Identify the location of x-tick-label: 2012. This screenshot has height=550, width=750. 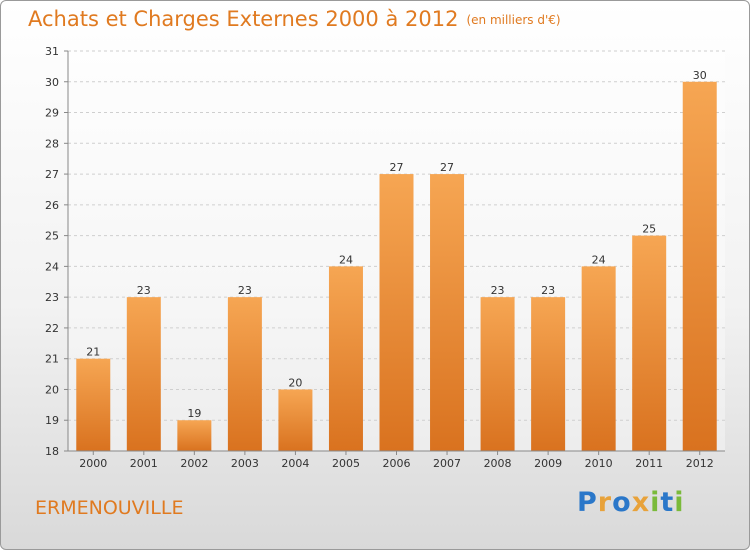
(700, 463).